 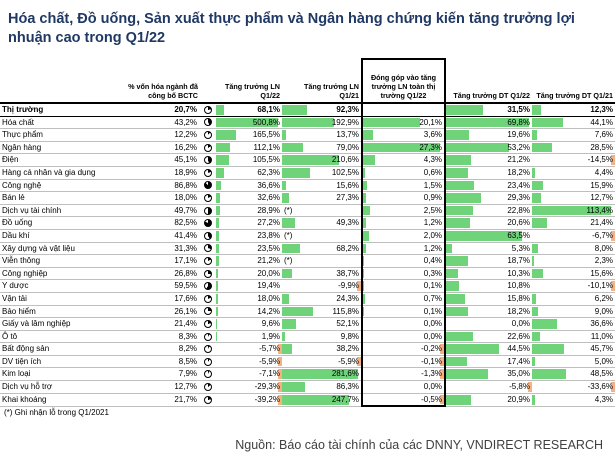 I want to click on cell-value: -7,1%, so click(x=269, y=374).